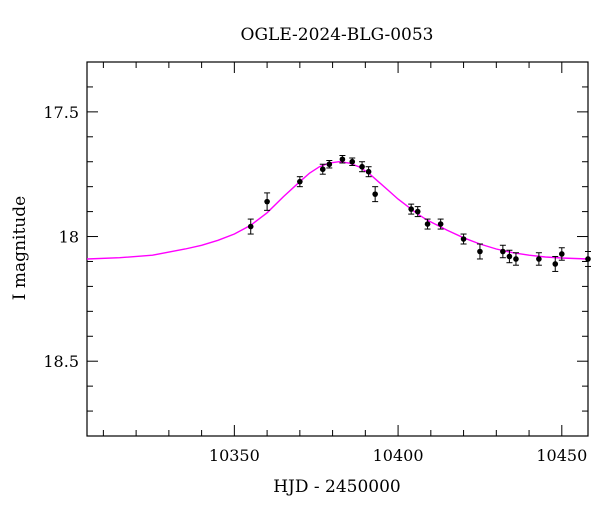  Describe the element at coordinates (234, 455) in the screenshot. I see `x-tick-label: 10350` at that location.